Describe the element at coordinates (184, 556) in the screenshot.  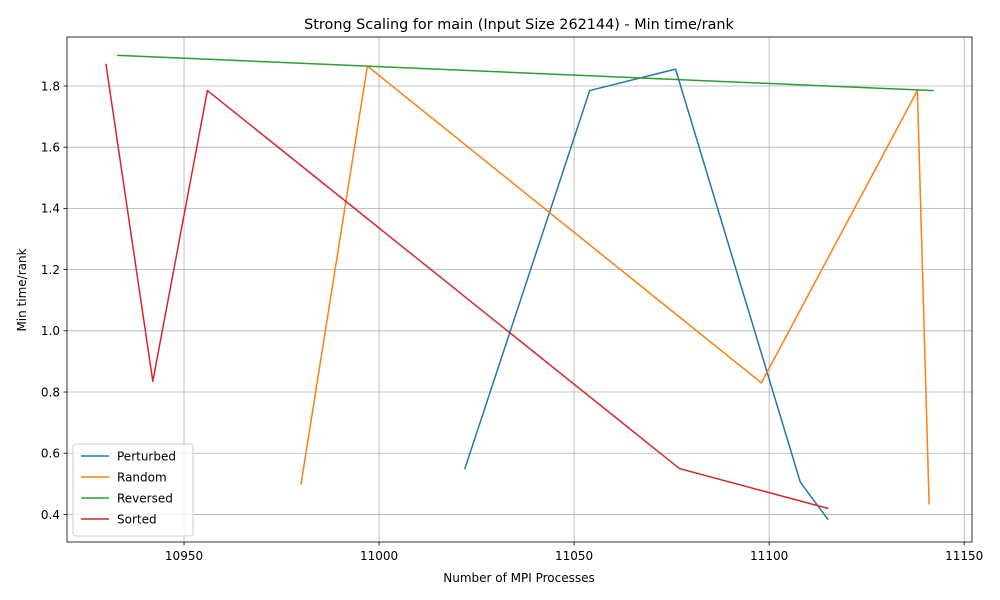
I see `x-tick-label: 10950` at that location.